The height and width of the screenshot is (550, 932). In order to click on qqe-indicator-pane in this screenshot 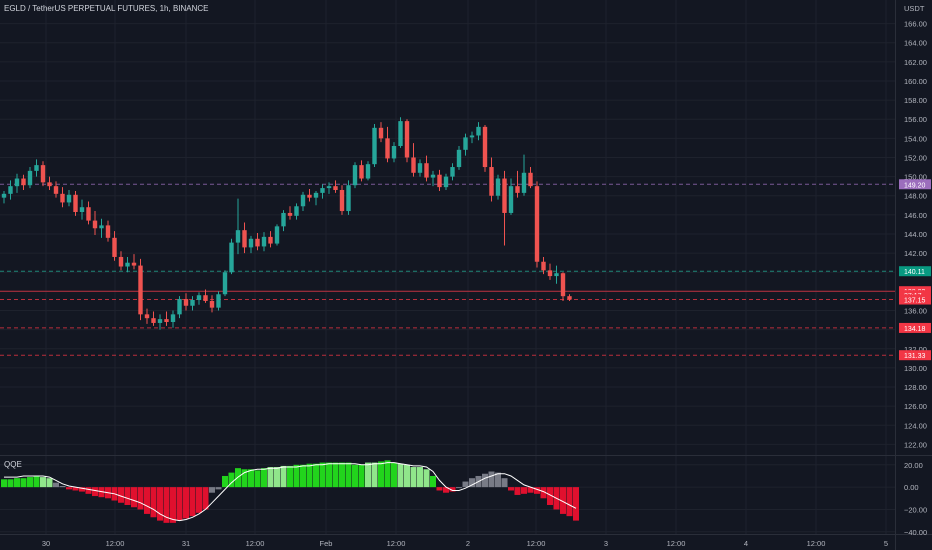, I will do `click(290, 491)`.